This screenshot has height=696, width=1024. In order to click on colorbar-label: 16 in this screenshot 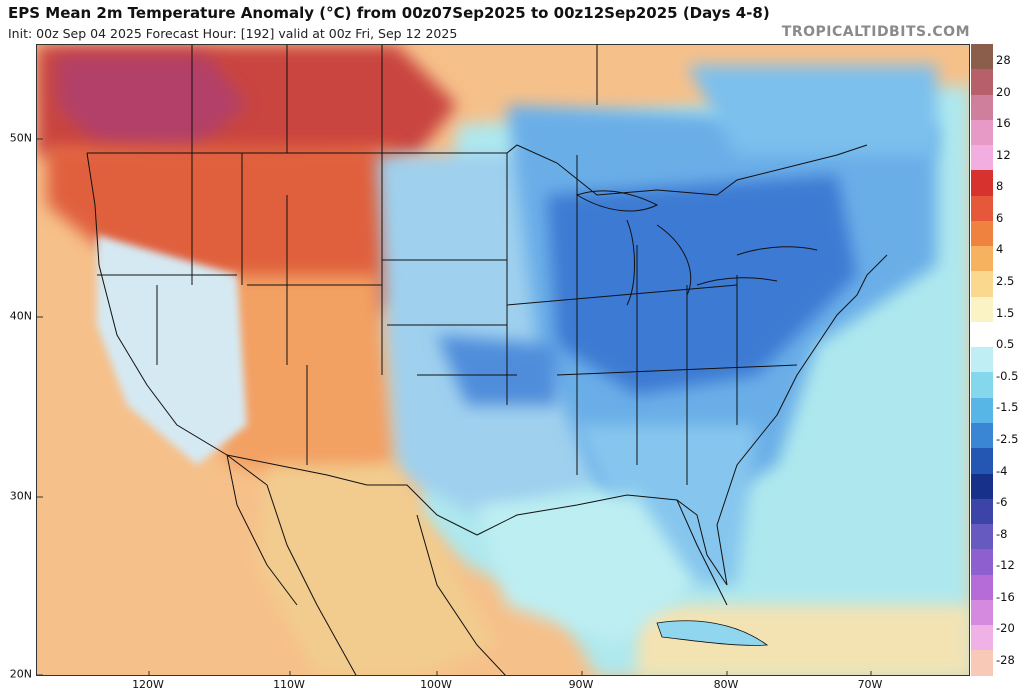, I will do `click(1003, 123)`.